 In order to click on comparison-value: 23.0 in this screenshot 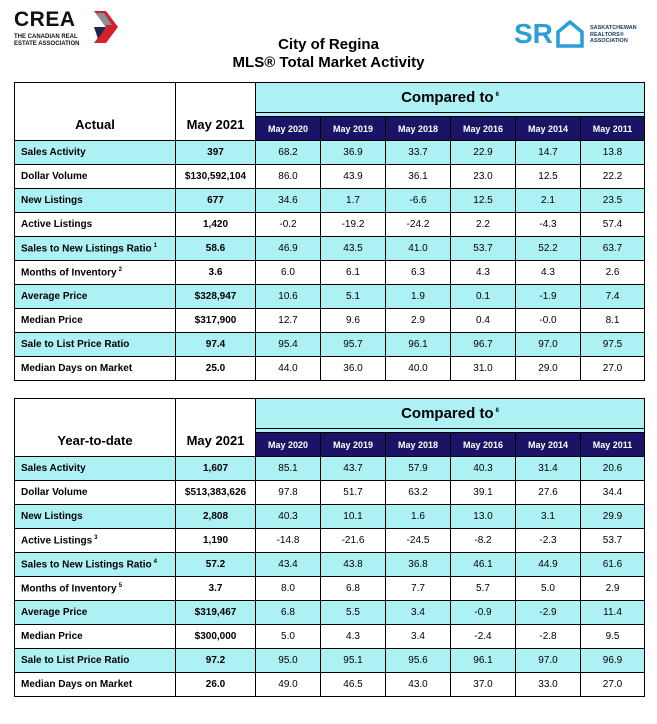, I will do `click(483, 176)`.